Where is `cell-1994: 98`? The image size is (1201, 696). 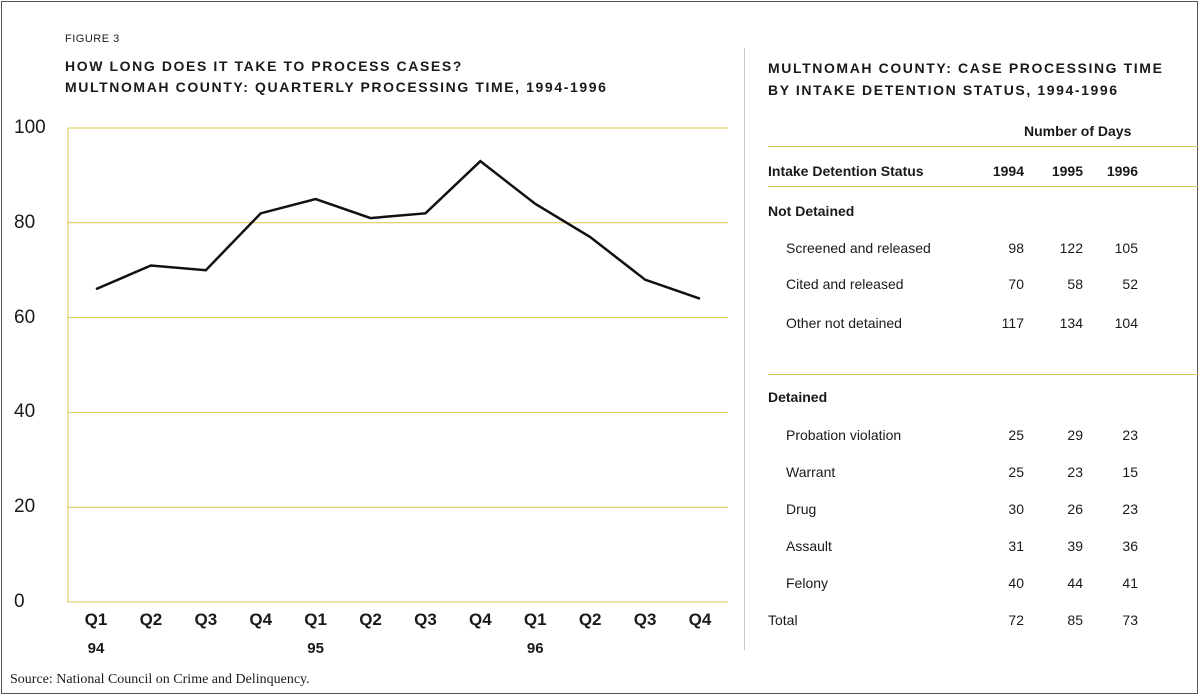 cell-1994: 98 is located at coordinates (1016, 248).